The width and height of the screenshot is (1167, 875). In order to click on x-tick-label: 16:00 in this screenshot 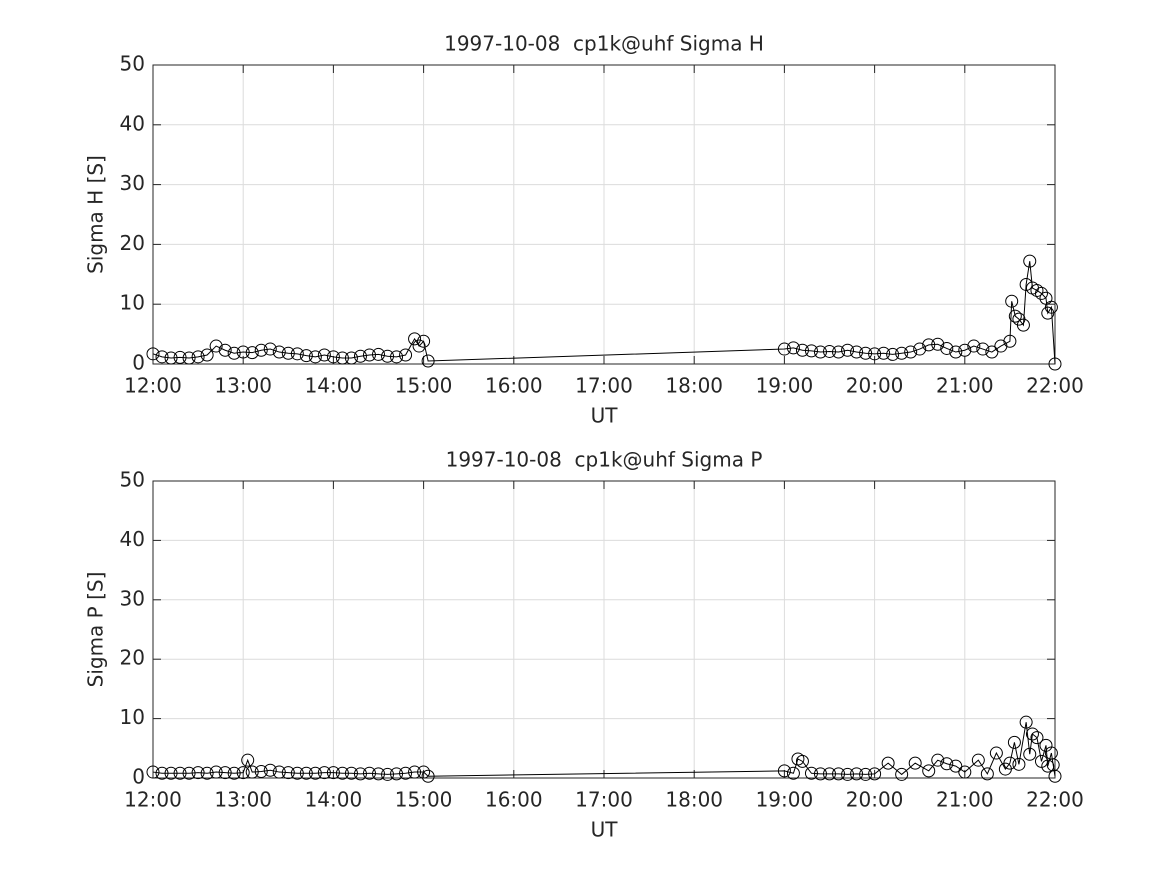, I will do `click(514, 386)`.